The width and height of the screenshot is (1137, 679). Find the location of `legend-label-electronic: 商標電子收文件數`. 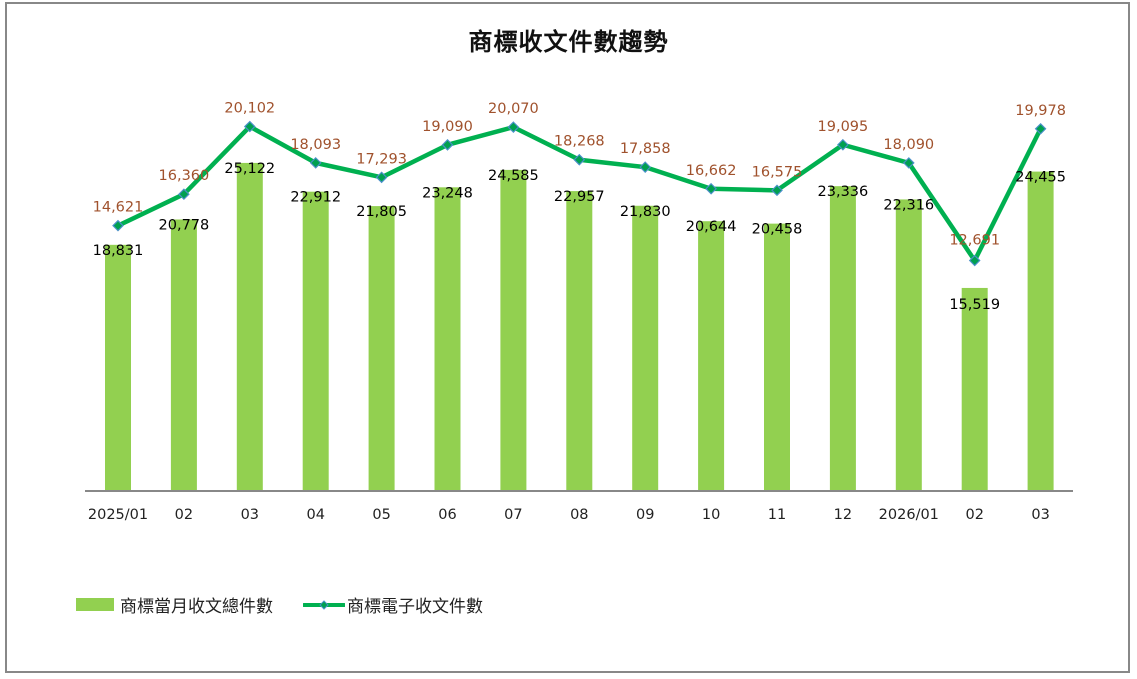

legend-label-electronic: 商標電子收文件數 is located at coordinates (415, 607).